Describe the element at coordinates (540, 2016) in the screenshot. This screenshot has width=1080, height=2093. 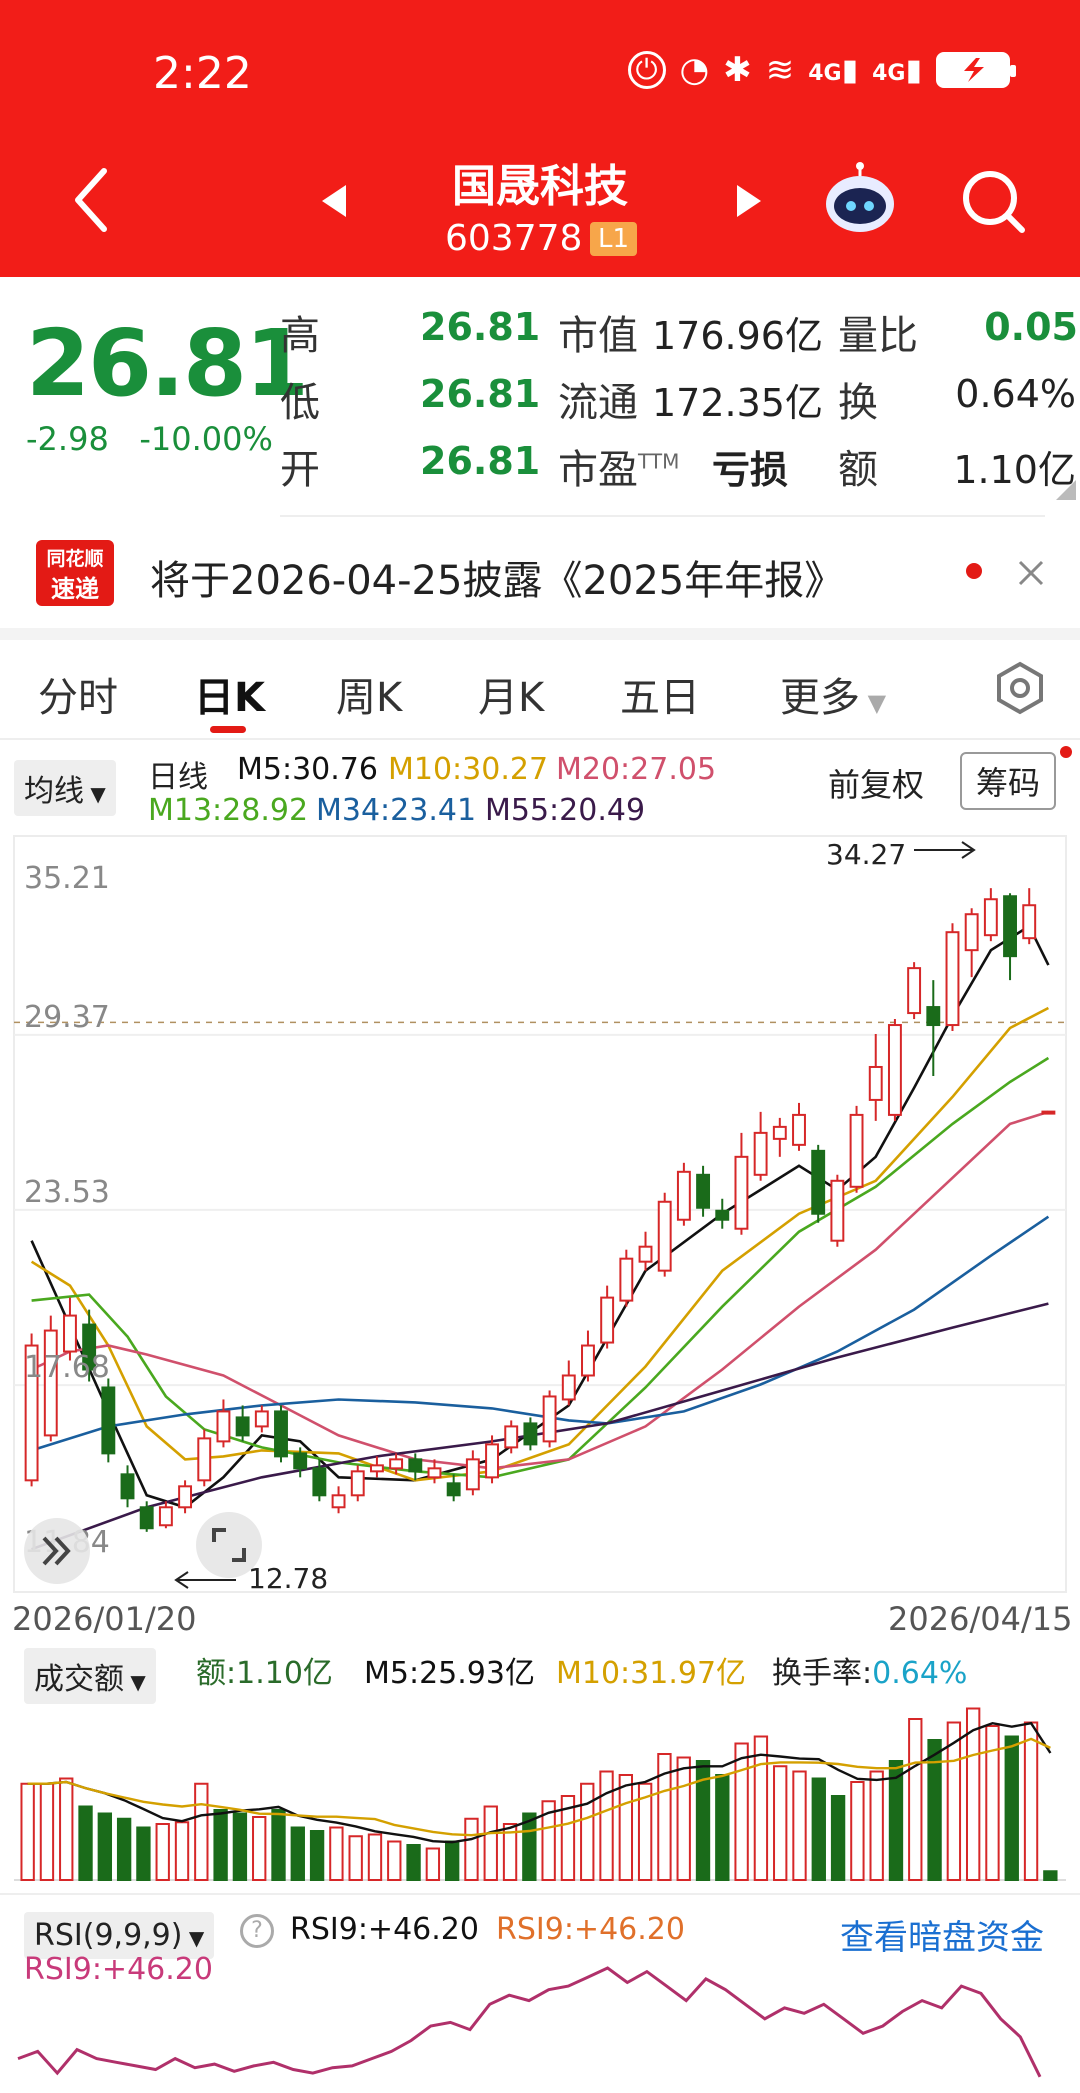
I see `rsi-chart` at that location.